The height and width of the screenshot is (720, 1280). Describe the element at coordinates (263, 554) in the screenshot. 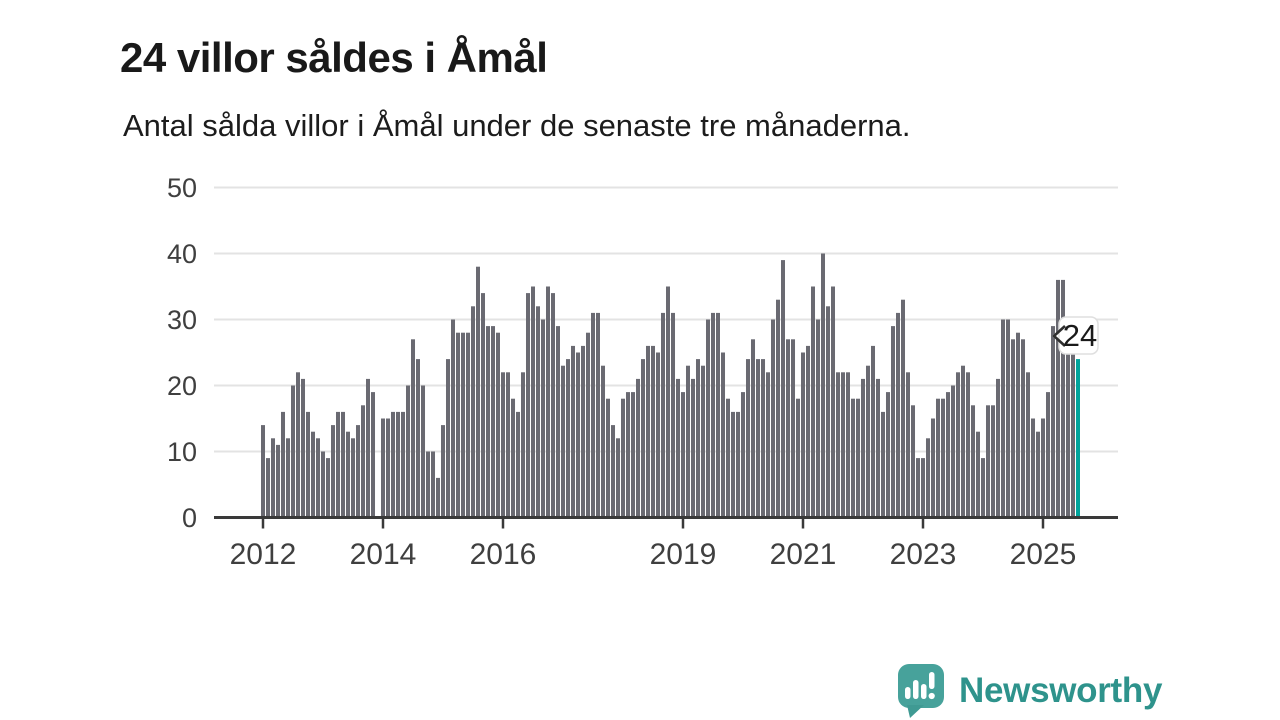

I see `x-tick-label: 2012` at that location.